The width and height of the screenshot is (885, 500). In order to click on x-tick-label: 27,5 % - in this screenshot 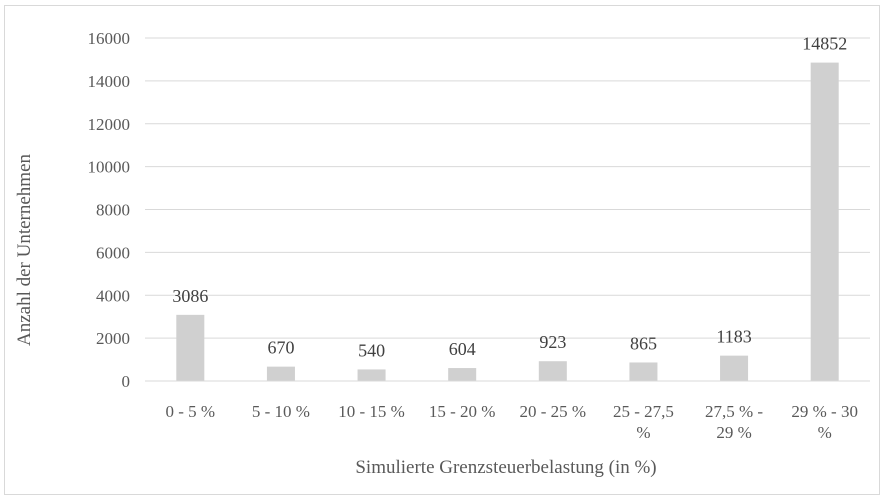, I will do `click(734, 411)`.